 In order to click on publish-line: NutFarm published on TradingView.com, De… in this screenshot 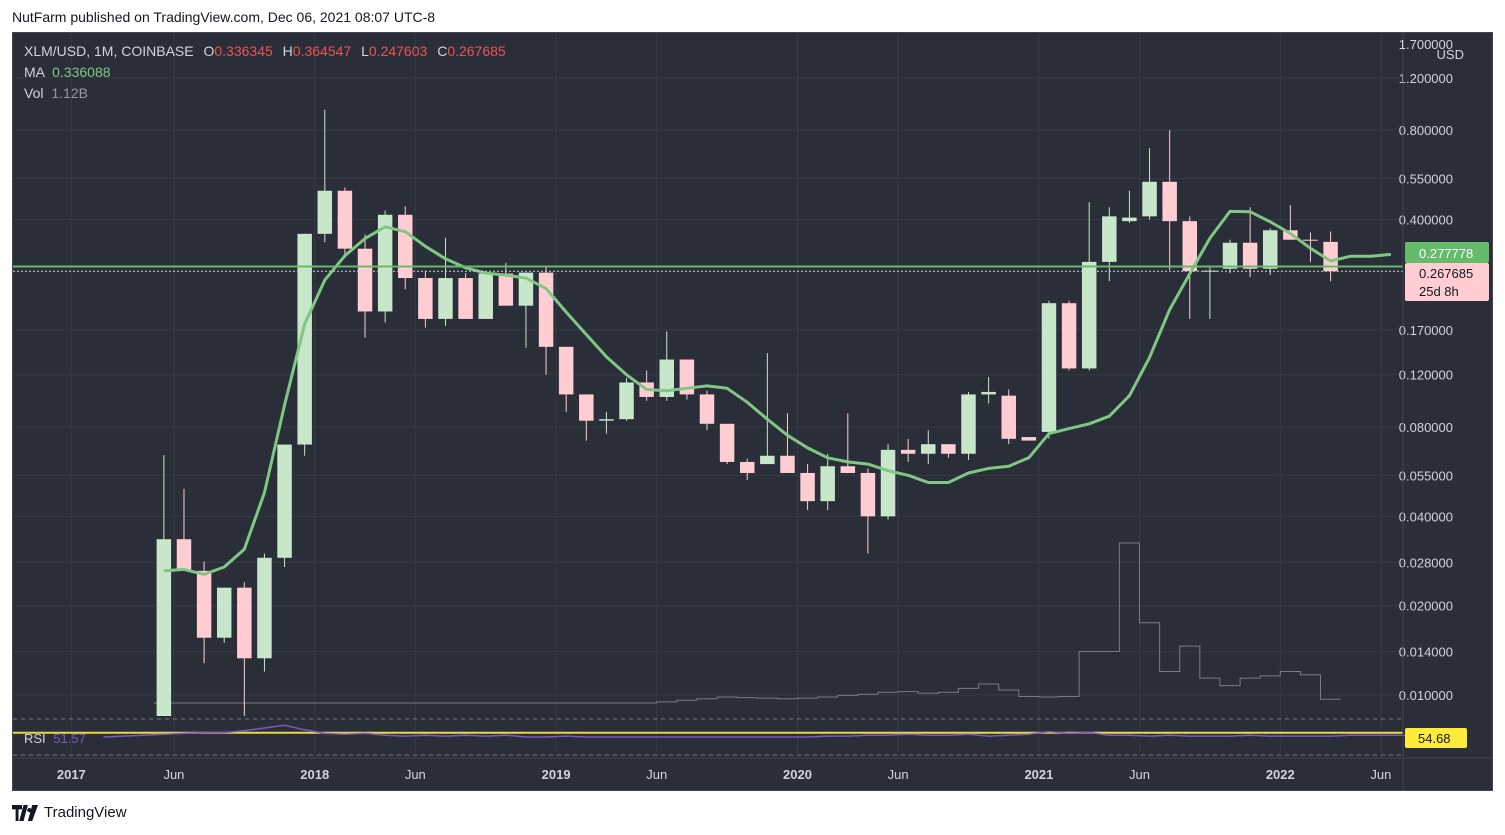, I will do `click(224, 17)`.